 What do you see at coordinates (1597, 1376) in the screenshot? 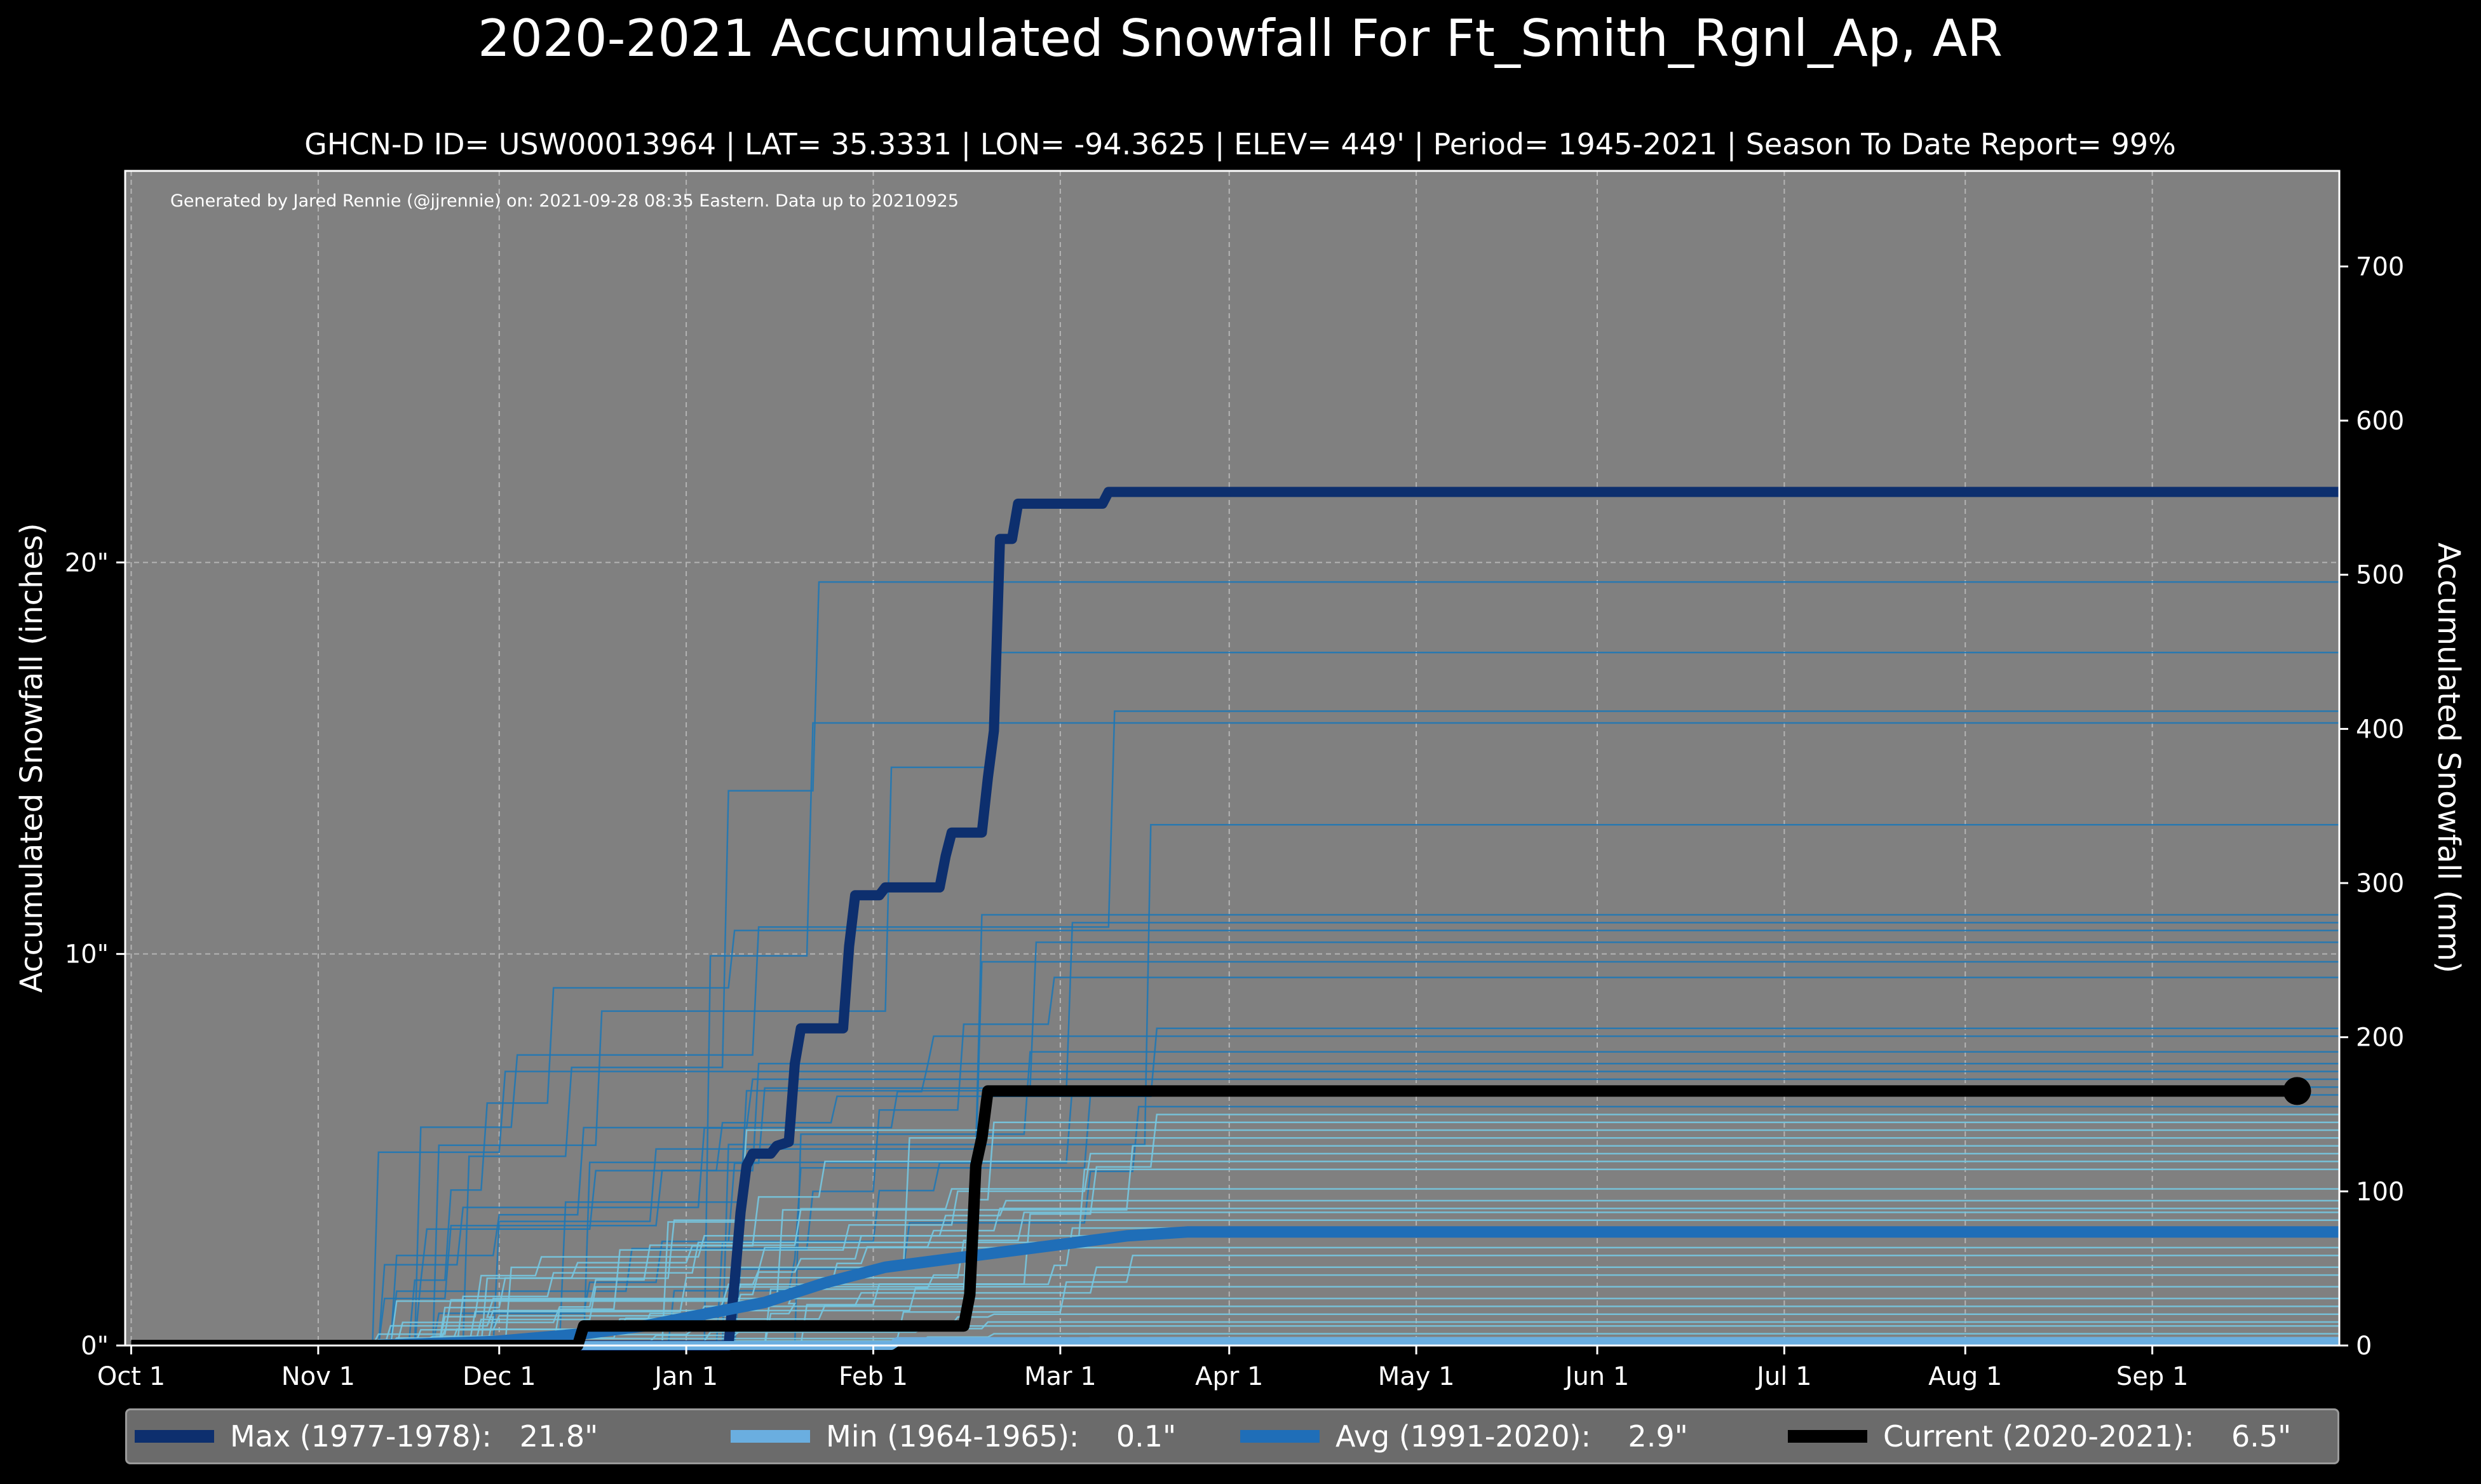
I see `x-tick-label-8: Jun 1` at bounding box center [1597, 1376].